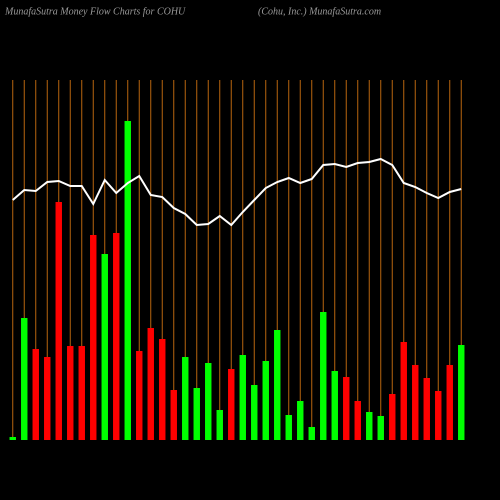  I want to click on chart-title: MunafaSutra Money Flow Charts for COHU, so click(95, 11).